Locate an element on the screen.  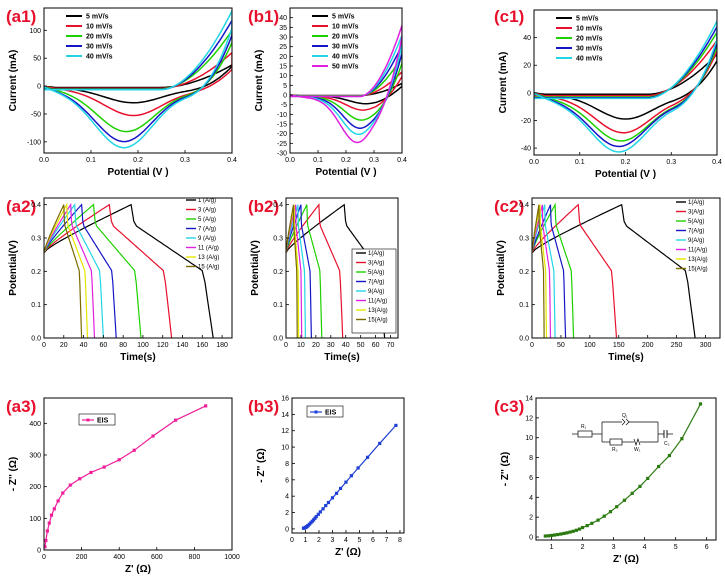
panel-label: (a3) is located at coordinates (21, 406).